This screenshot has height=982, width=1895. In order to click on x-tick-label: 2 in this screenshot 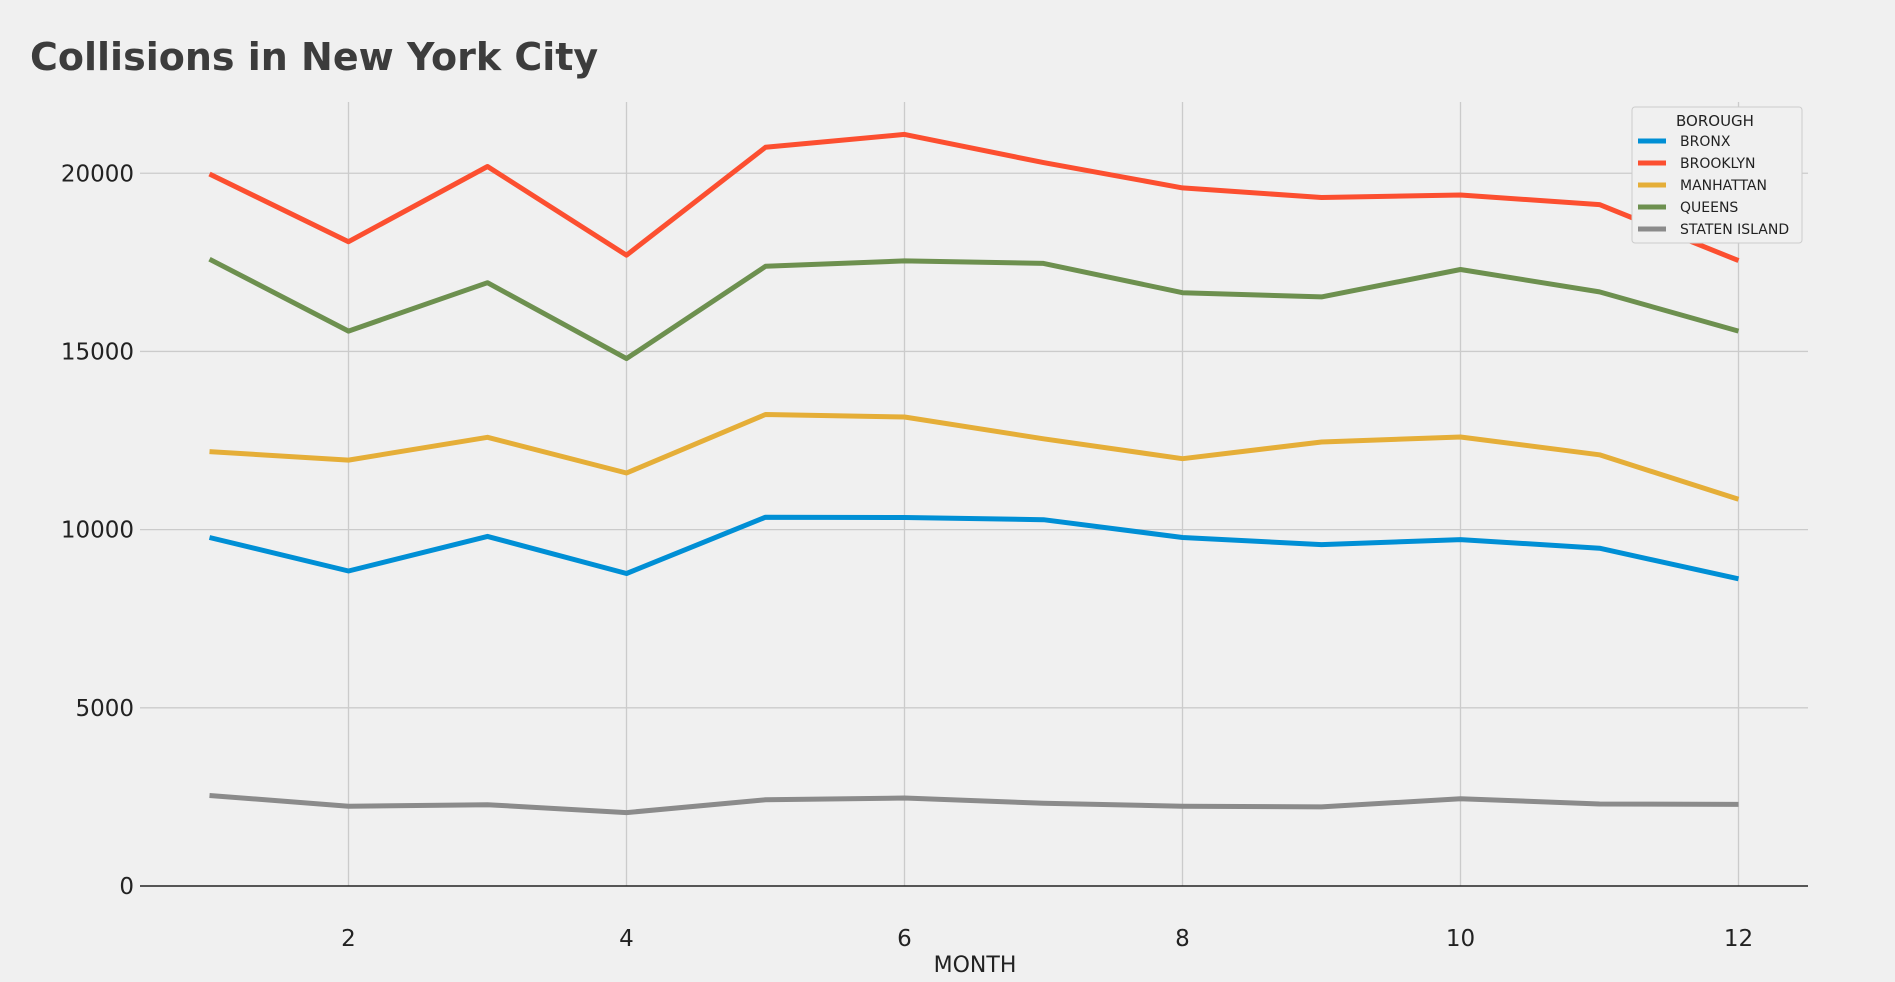, I will do `click(348, 939)`.